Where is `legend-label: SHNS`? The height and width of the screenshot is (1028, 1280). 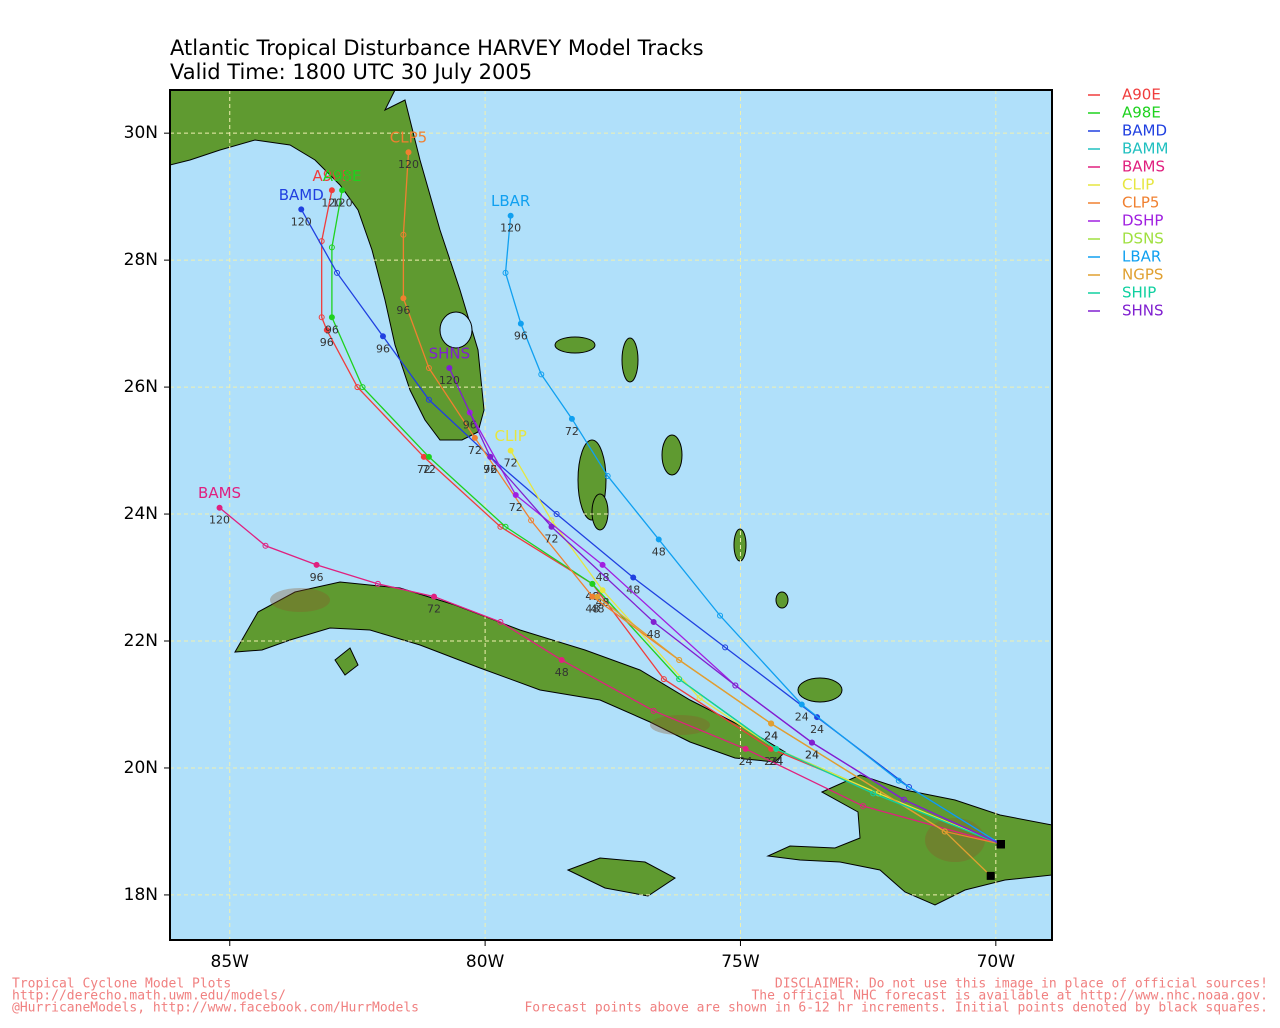
legend-label: SHNS is located at coordinates (1143, 311).